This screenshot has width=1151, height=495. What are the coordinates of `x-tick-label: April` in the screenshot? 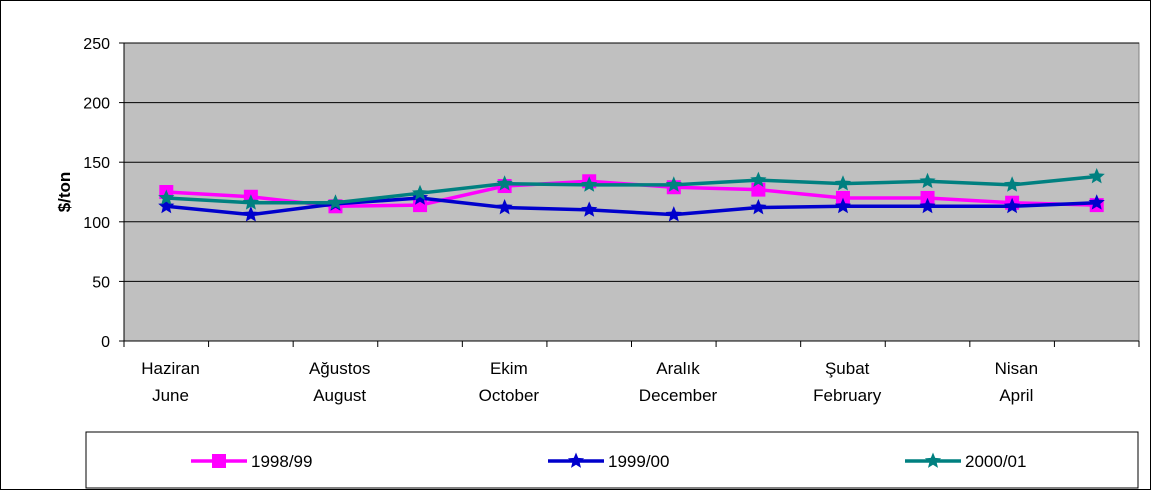 It's located at (1016, 395).